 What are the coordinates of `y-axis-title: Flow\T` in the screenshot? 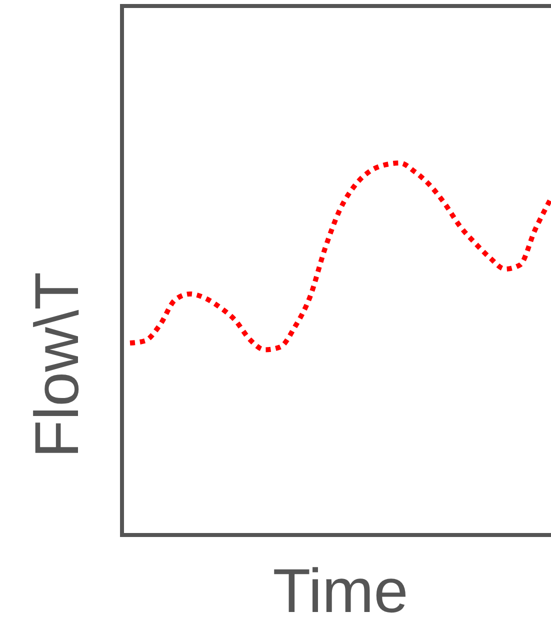 It's located at (57, 365).